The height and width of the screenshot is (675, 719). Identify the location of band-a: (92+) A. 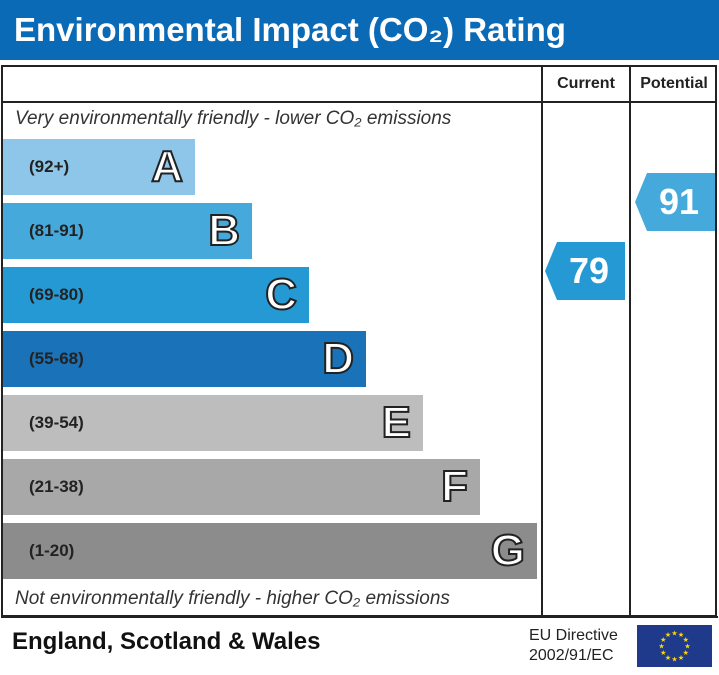
(99, 167).